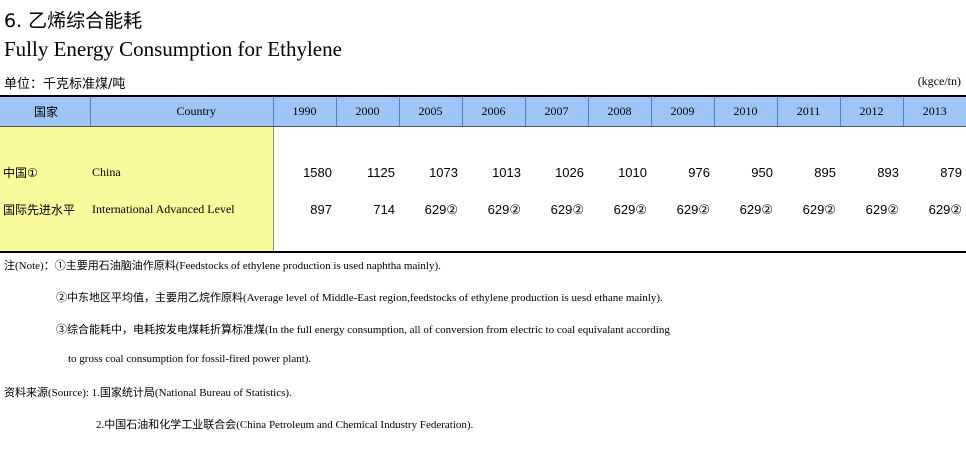  Describe the element at coordinates (556, 111) in the screenshot. I see `header-year: 2007` at that location.